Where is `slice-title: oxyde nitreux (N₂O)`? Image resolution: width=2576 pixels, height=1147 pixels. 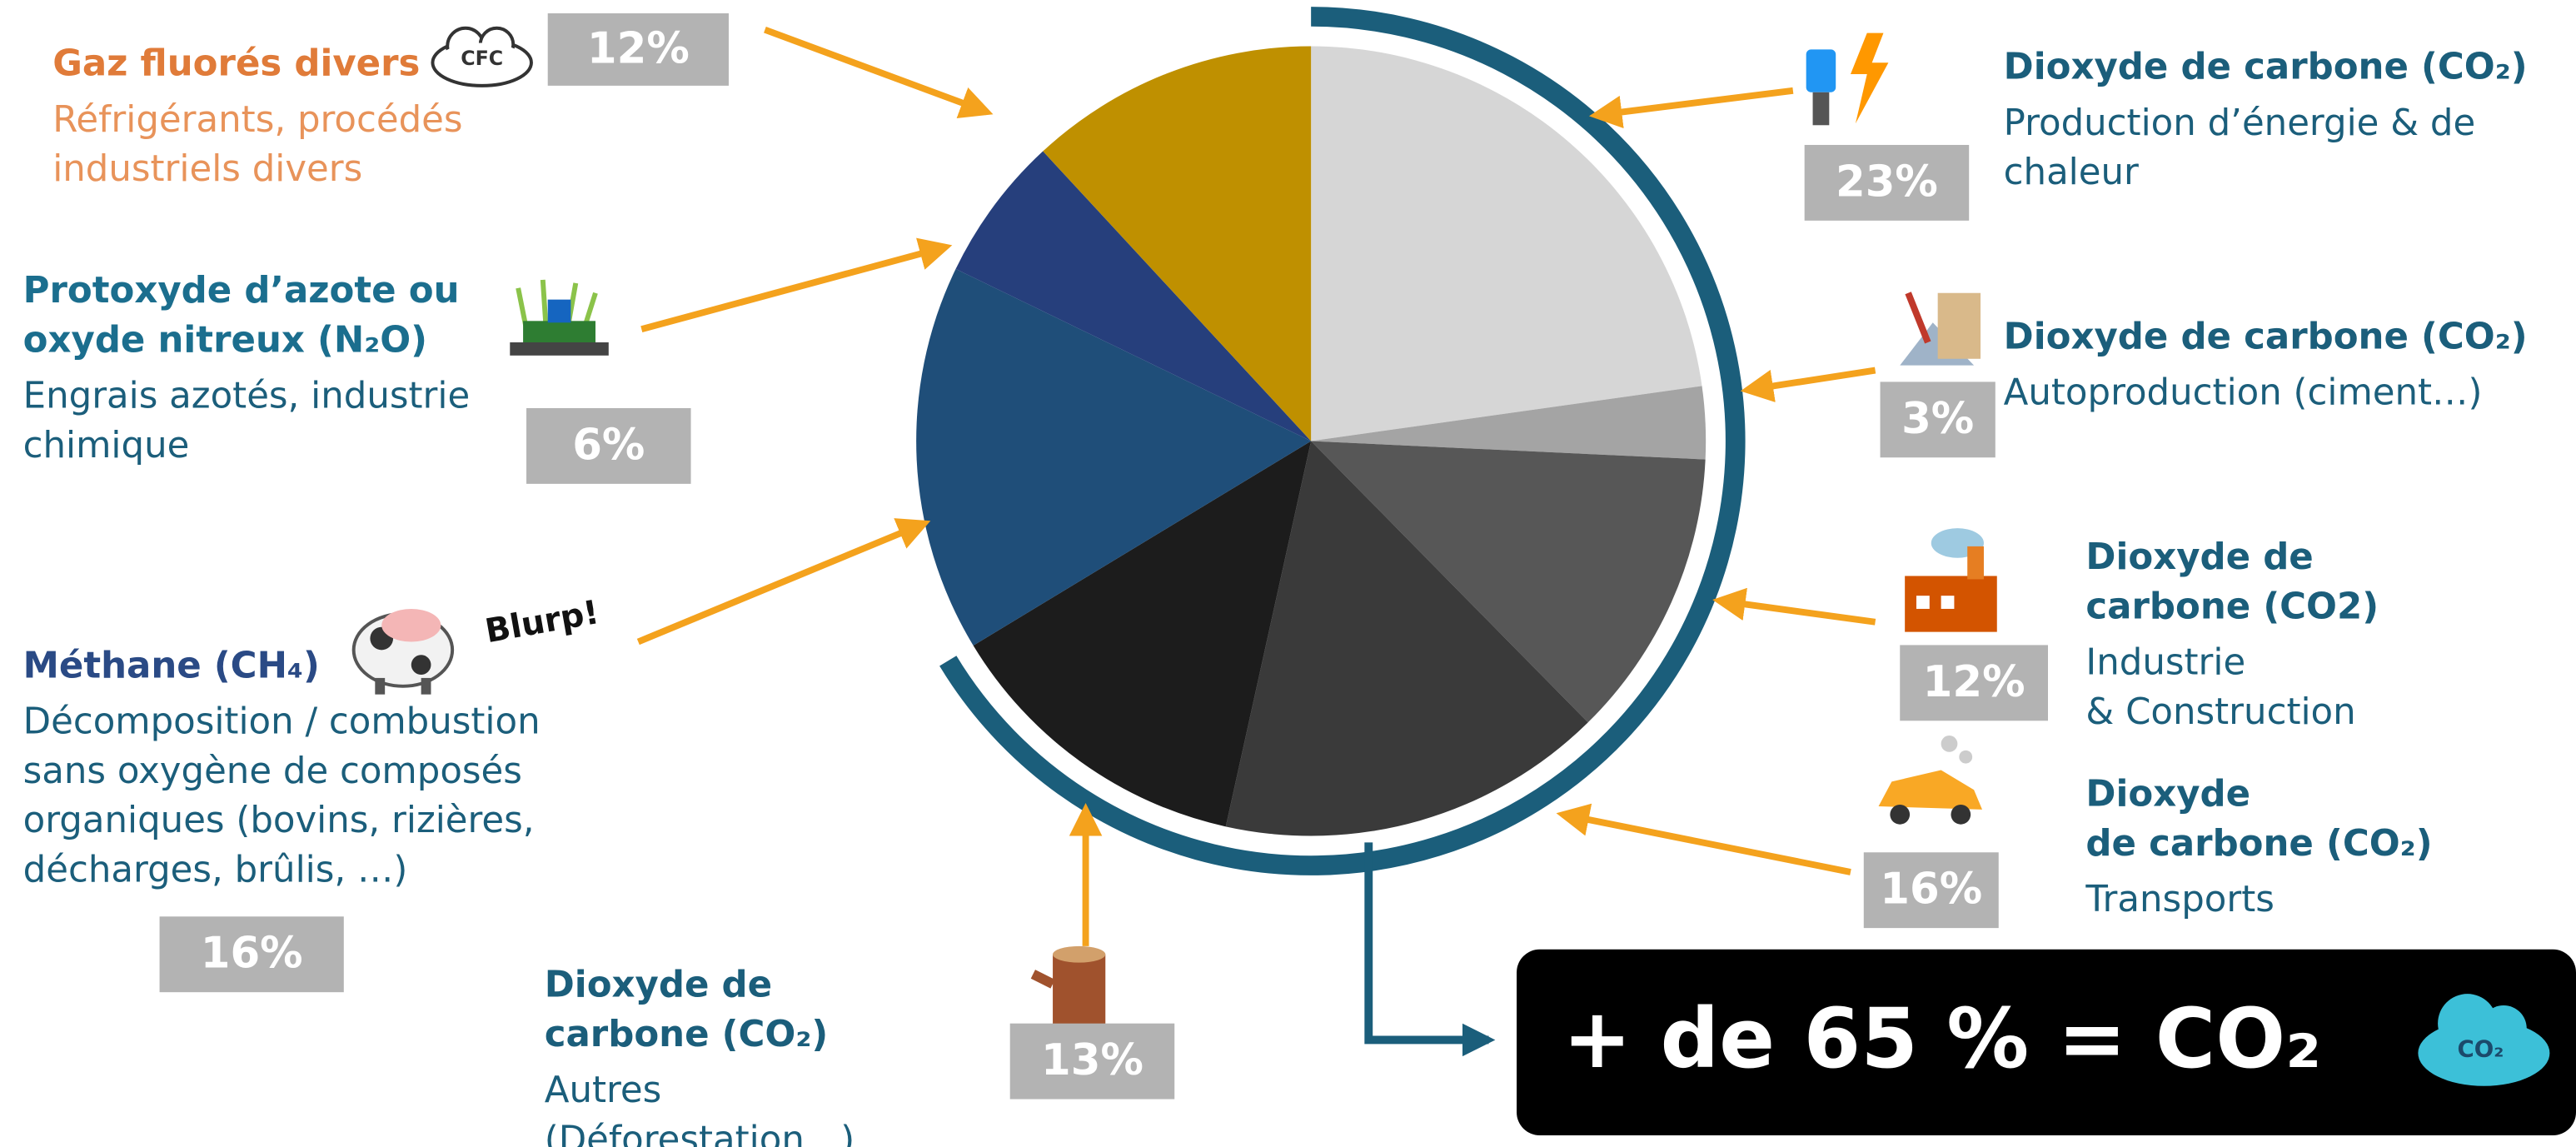 slice-title: oxyde nitreux (N₂O) is located at coordinates (225, 340).